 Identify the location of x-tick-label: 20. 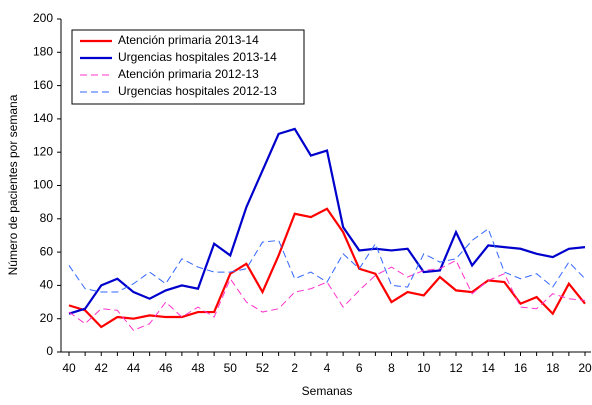
(585, 368).